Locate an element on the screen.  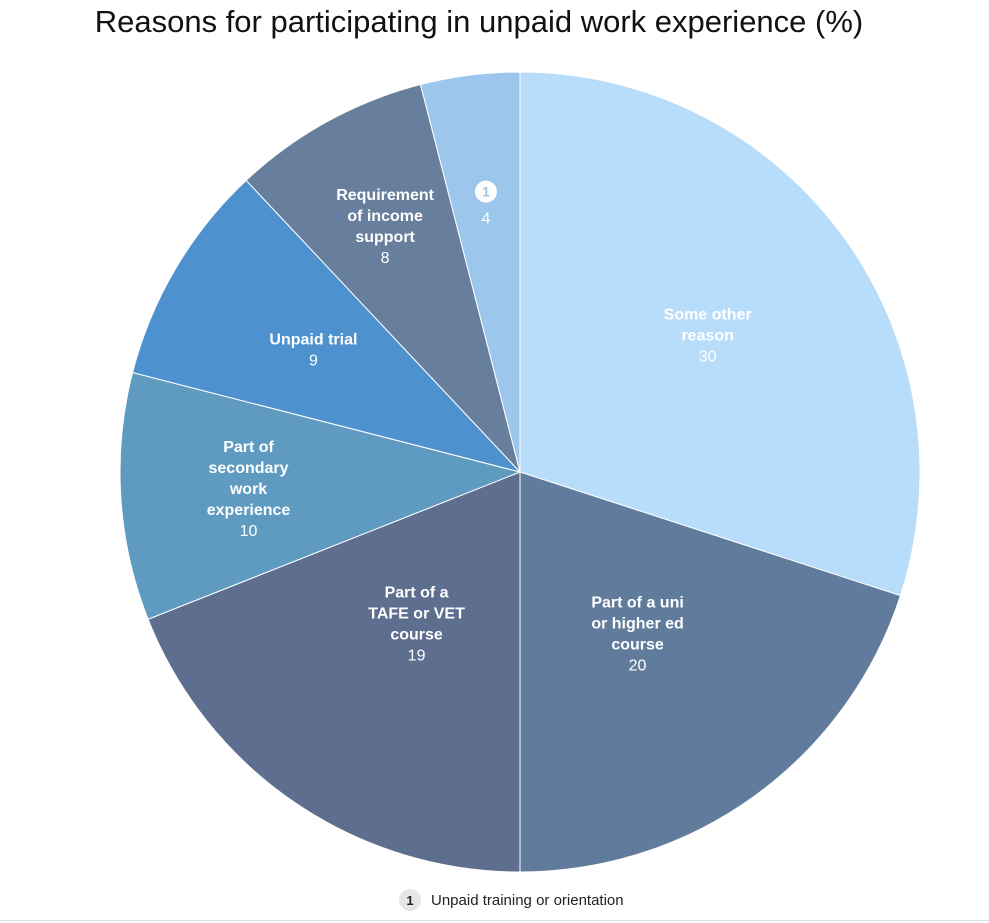
pie-slice-unpaid-training is located at coordinates (470, 272).